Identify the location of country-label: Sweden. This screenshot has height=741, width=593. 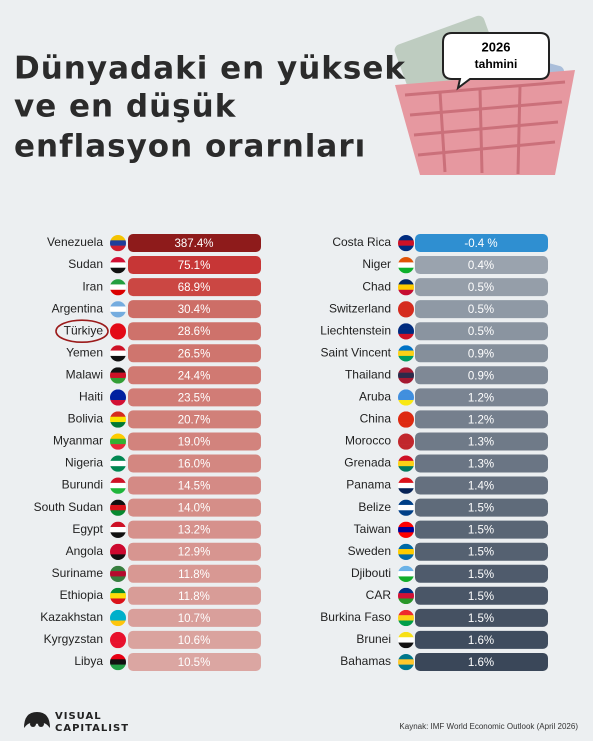
(369, 551).